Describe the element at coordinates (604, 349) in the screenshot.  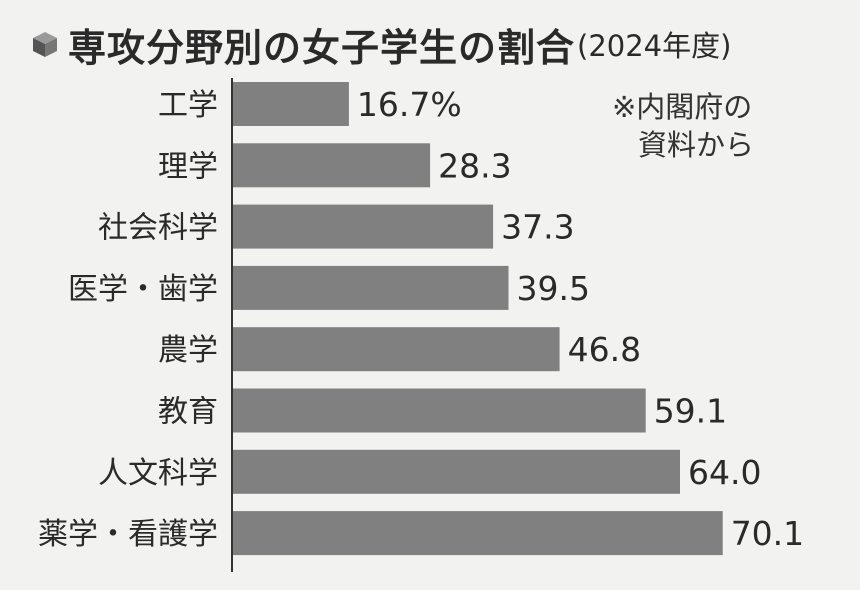
I see `value-label-5: 46.8` at that location.